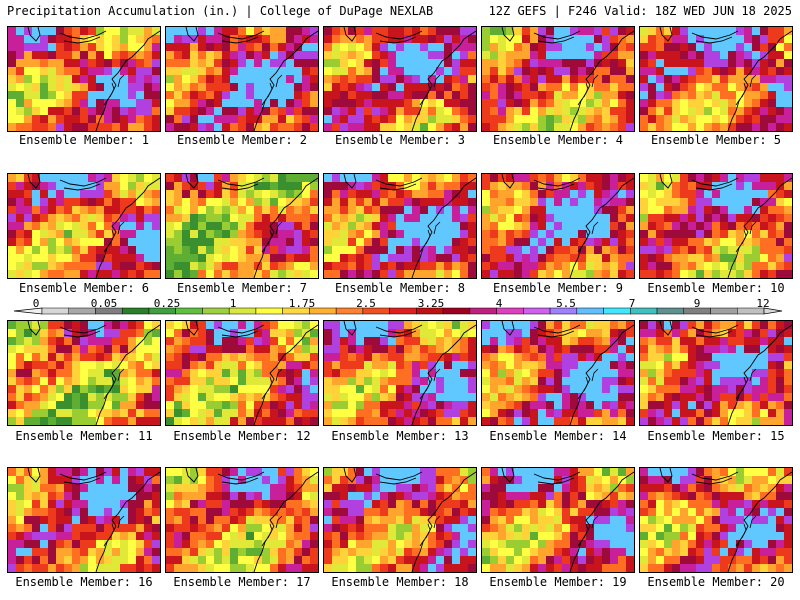 This screenshot has height=600, width=800. I want to click on member-caption-14: Ensemble Member: 14, so click(558, 436).